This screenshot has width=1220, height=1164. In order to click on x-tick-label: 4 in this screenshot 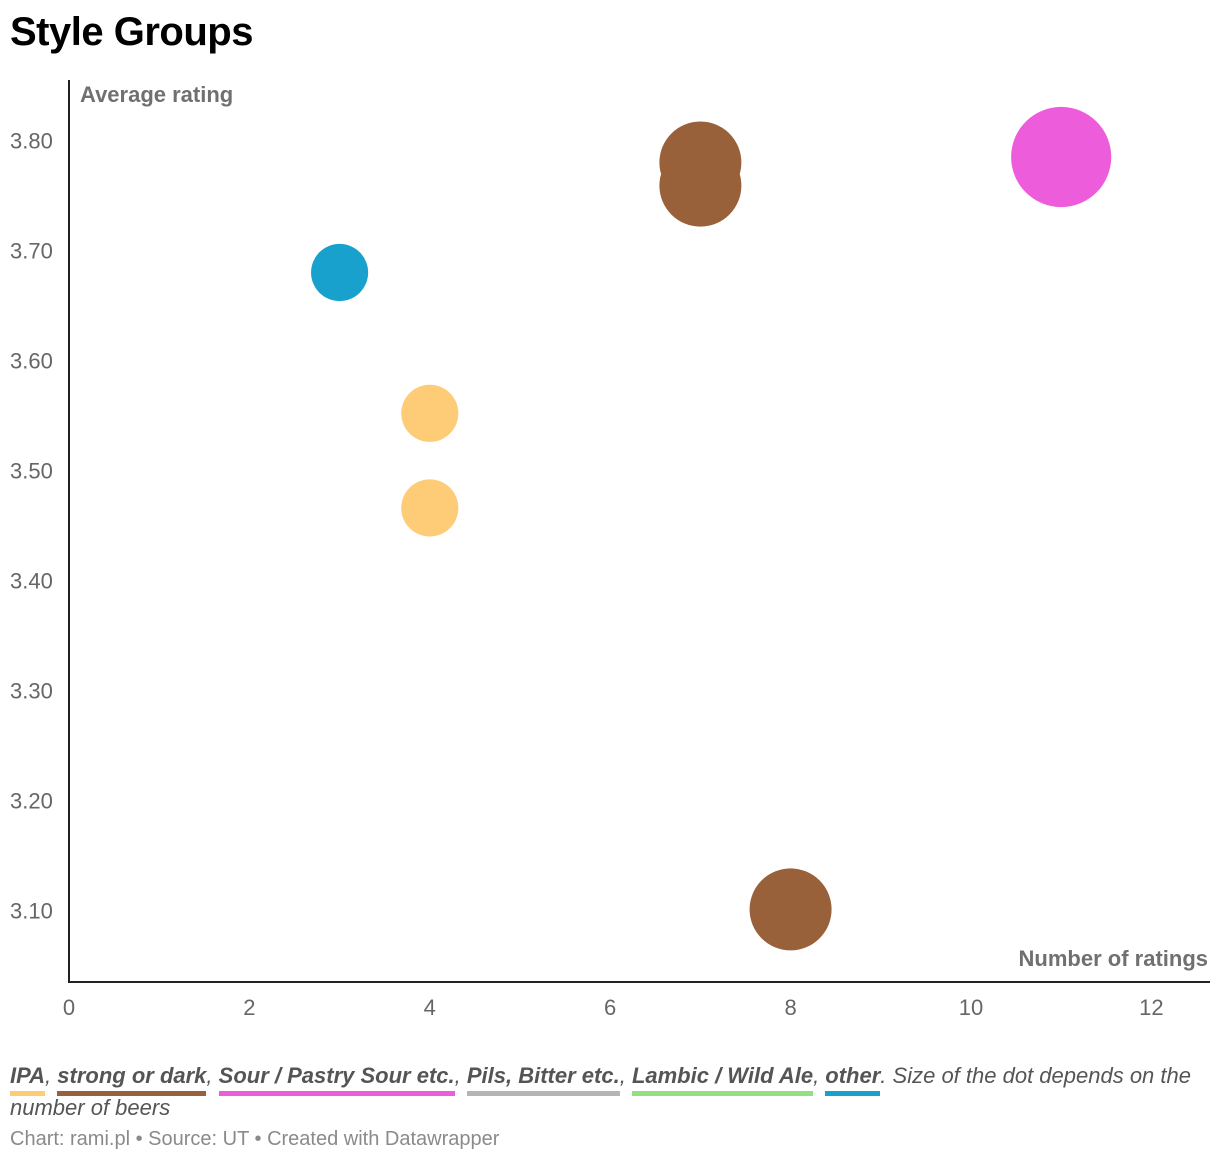, I will do `click(430, 1007)`.